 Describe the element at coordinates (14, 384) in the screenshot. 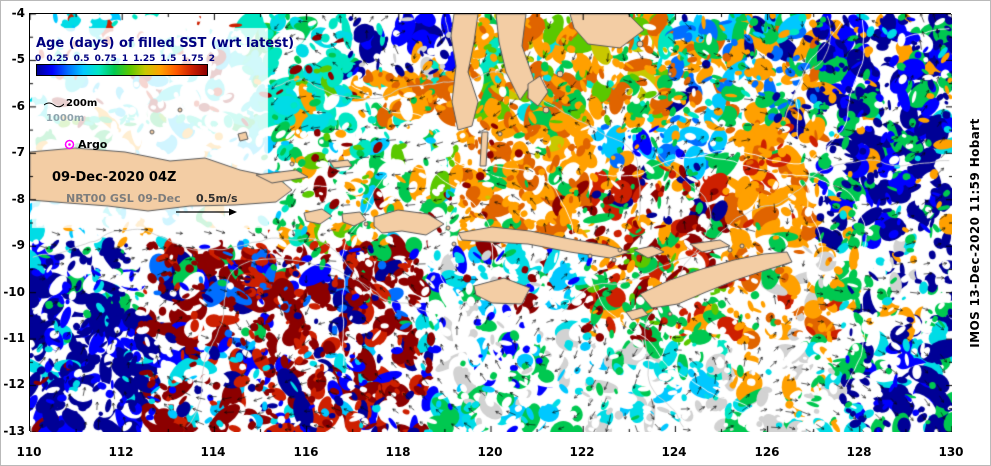

I see `y-tick-label: -12` at that location.